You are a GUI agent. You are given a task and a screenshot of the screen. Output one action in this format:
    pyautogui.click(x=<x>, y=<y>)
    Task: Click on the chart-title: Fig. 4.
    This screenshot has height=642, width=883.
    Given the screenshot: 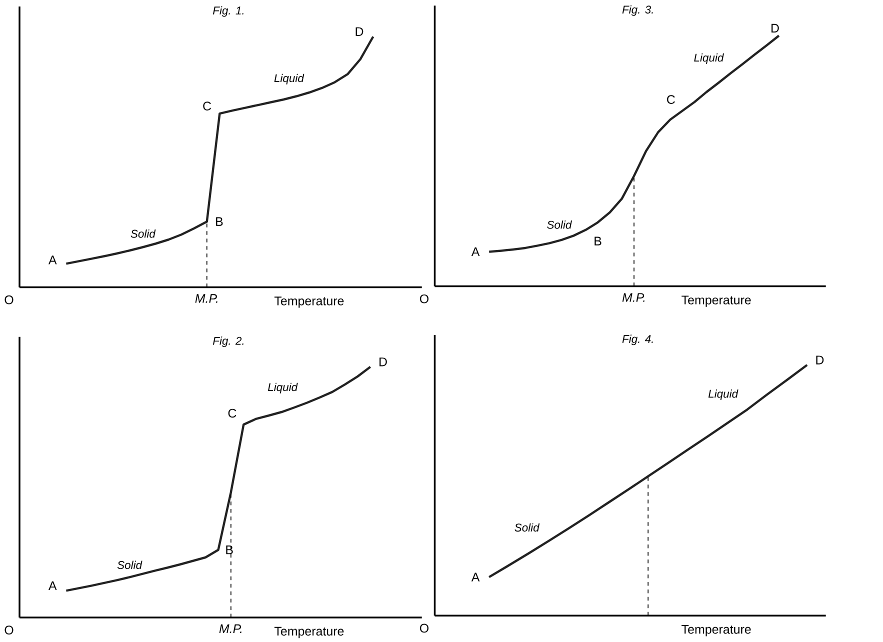 What is the action you would take?
    pyautogui.click(x=637, y=340)
    